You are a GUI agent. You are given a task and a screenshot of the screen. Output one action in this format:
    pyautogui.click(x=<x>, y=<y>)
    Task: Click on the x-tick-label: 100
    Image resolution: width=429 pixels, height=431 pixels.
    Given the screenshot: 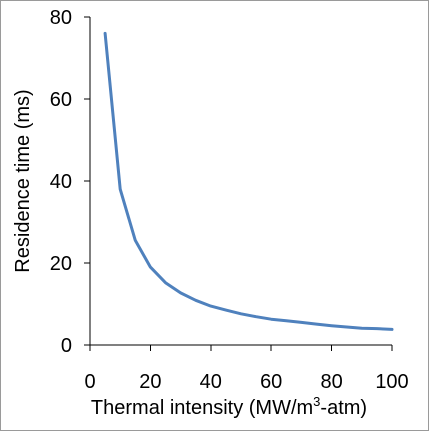 What is the action you would take?
    pyautogui.click(x=391, y=382)
    